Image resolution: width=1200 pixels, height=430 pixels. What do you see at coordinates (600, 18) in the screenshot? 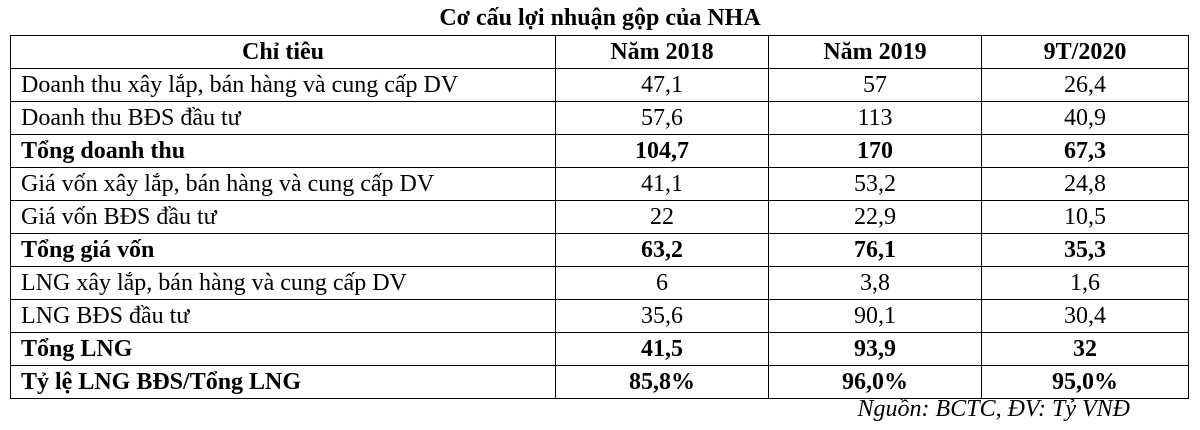
I see `table-title: Cơ cấu lợi nhuận gộp của NHA` at bounding box center [600, 18].